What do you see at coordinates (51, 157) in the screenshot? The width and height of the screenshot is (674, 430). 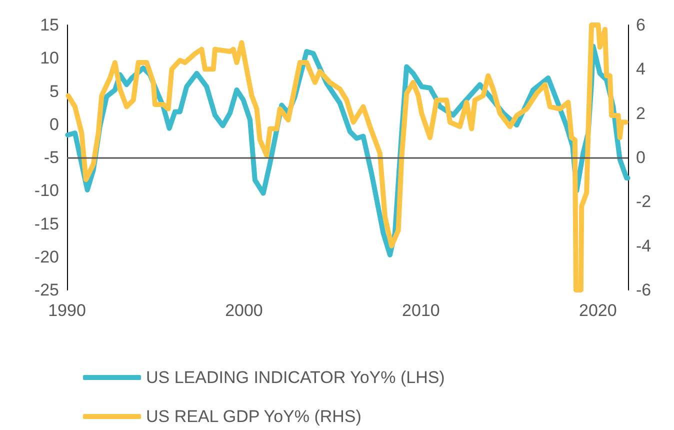 I see `y-tick-label: -5` at bounding box center [51, 157].